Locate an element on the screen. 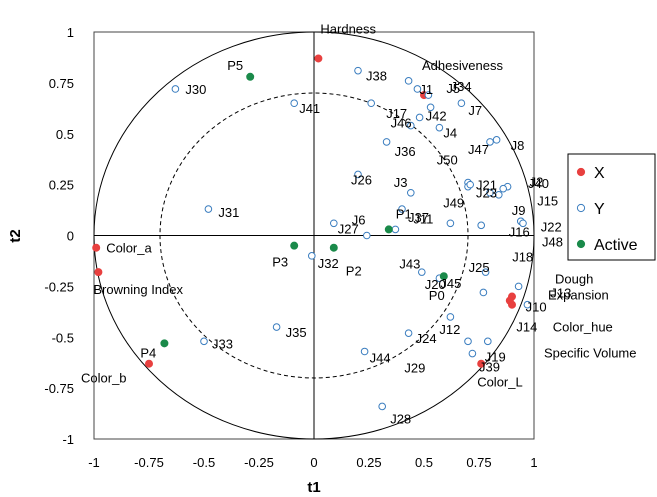 The height and width of the screenshot is (497, 657). label-j30: J30 is located at coordinates (195, 89).